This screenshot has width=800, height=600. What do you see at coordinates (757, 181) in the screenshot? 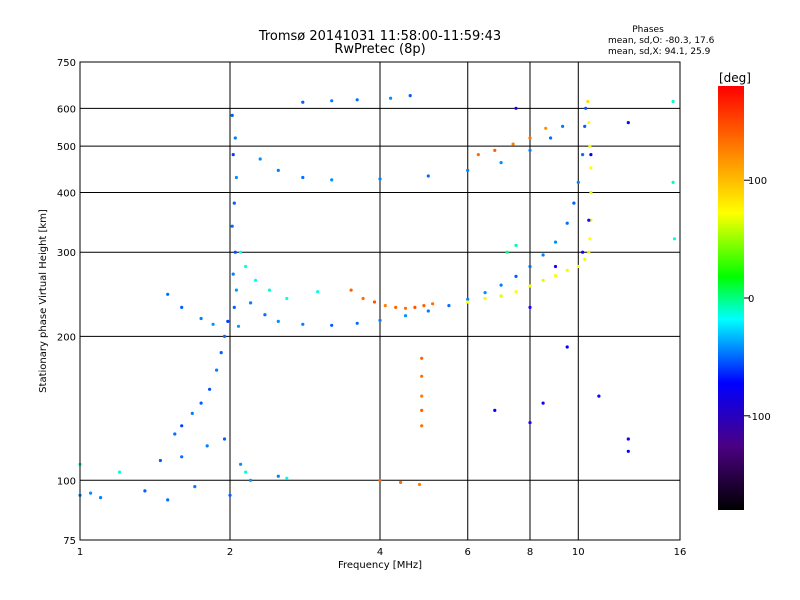
I see `colorbar-tick-label: 100` at bounding box center [757, 181].